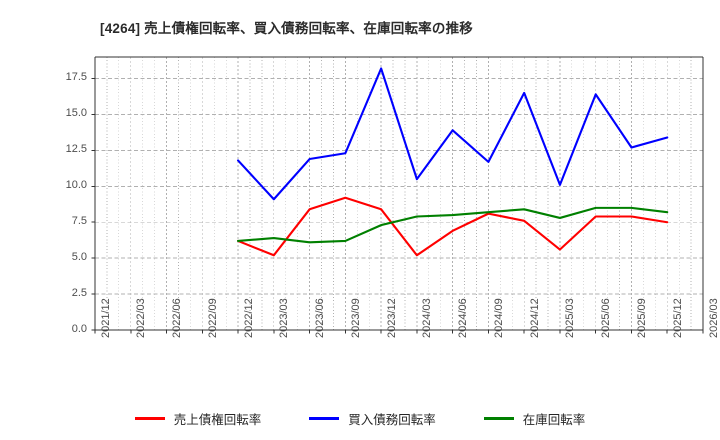  I want to click on x-axis-tick-label: 2023/09, so click(355, 318).